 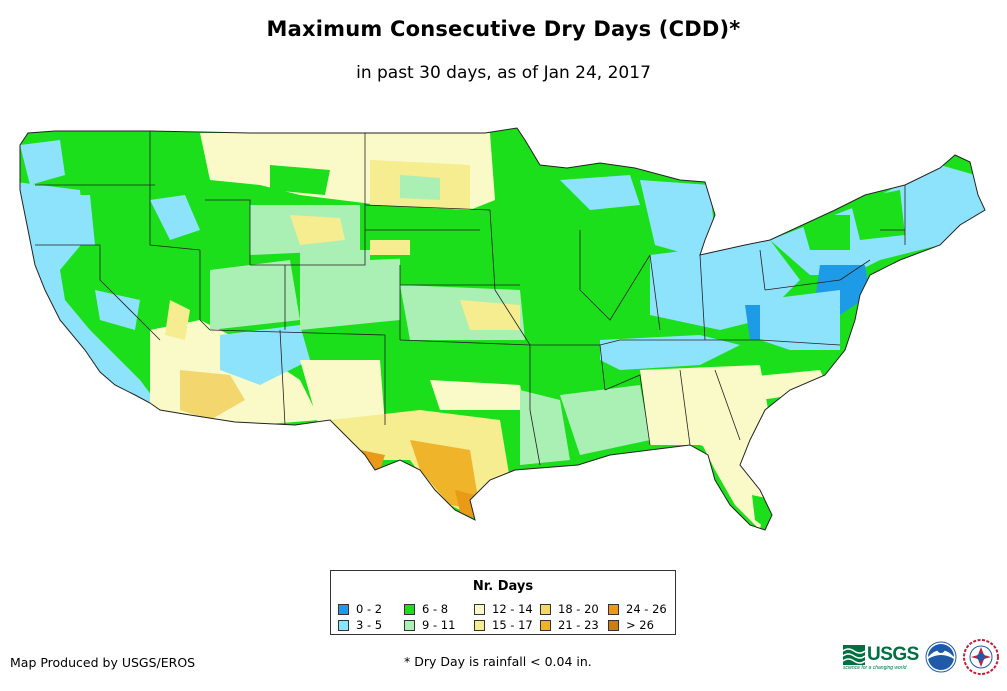 I want to click on legend-item: > 26, so click(x=641, y=625).